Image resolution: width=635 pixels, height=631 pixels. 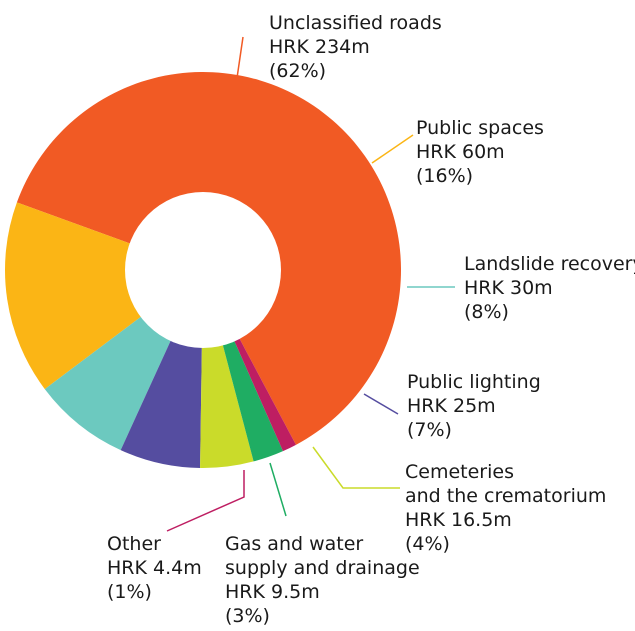 I want to click on leader-public-lighting, so click(x=381, y=404).